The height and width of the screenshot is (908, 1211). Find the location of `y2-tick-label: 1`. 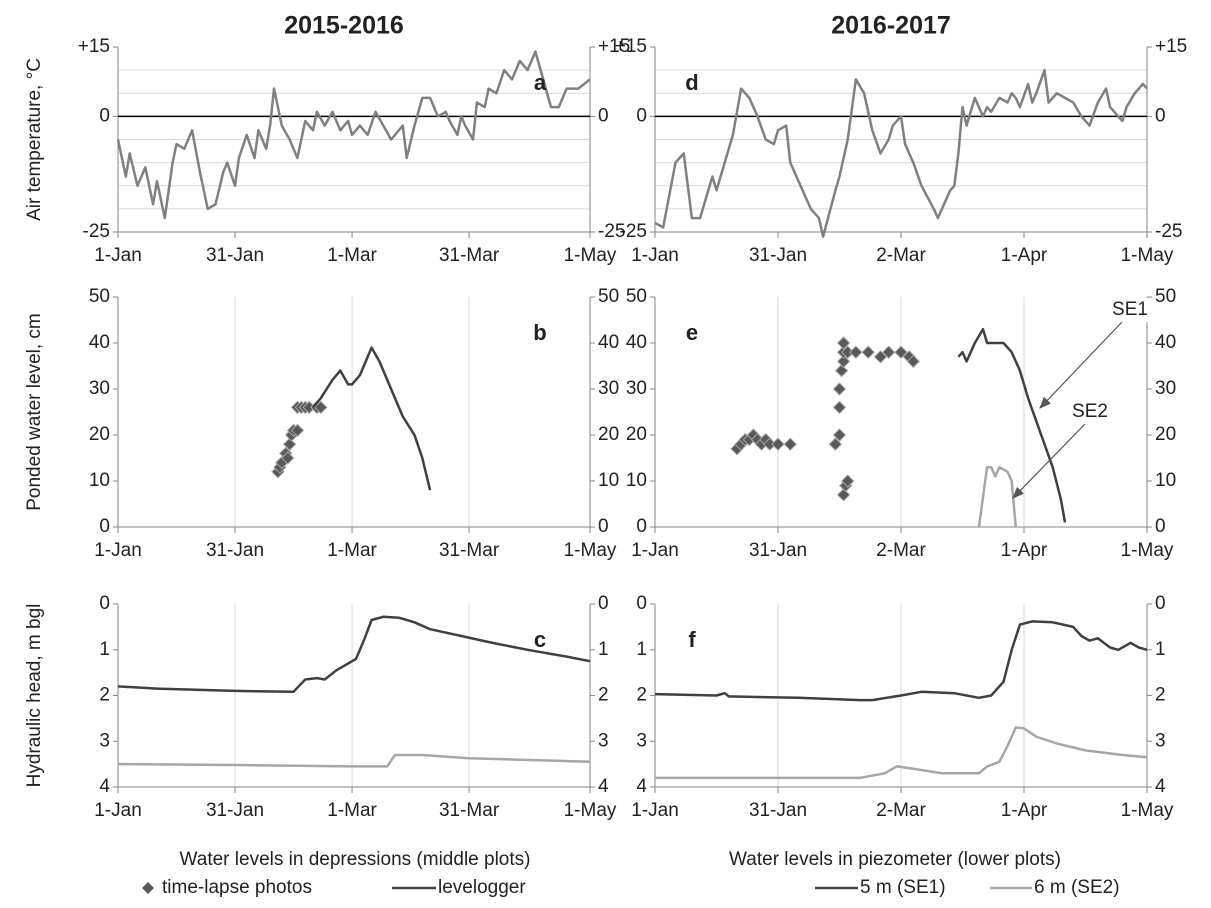

y2-tick-label: 1 is located at coordinates (1160, 649).